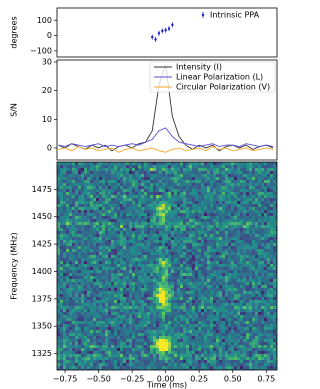  Describe the element at coordinates (223, 87) in the screenshot. I see `legend-label: Circular Polarization (V)` at that location.